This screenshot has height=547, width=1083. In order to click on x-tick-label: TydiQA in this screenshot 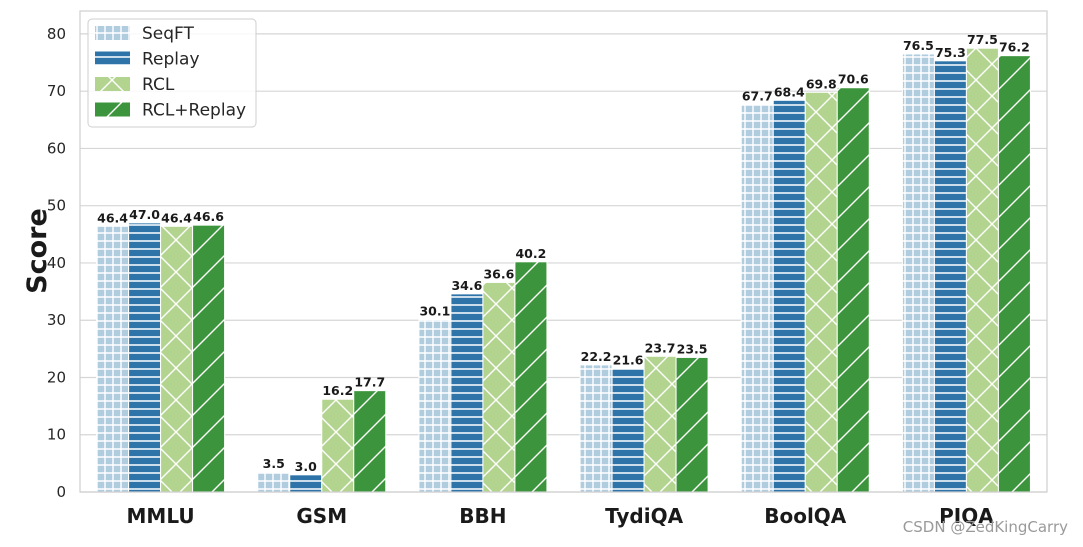, I will do `click(644, 516)`.